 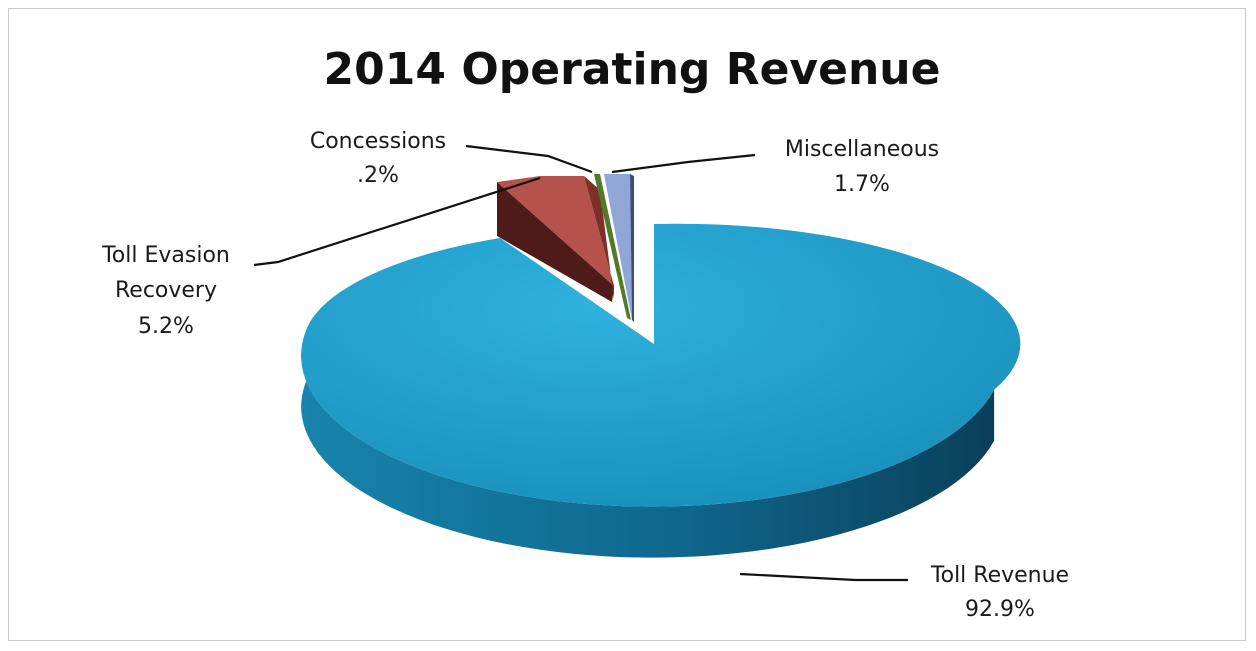 I want to click on label-toll-evasion-percent: 5.2%, so click(x=166, y=326).